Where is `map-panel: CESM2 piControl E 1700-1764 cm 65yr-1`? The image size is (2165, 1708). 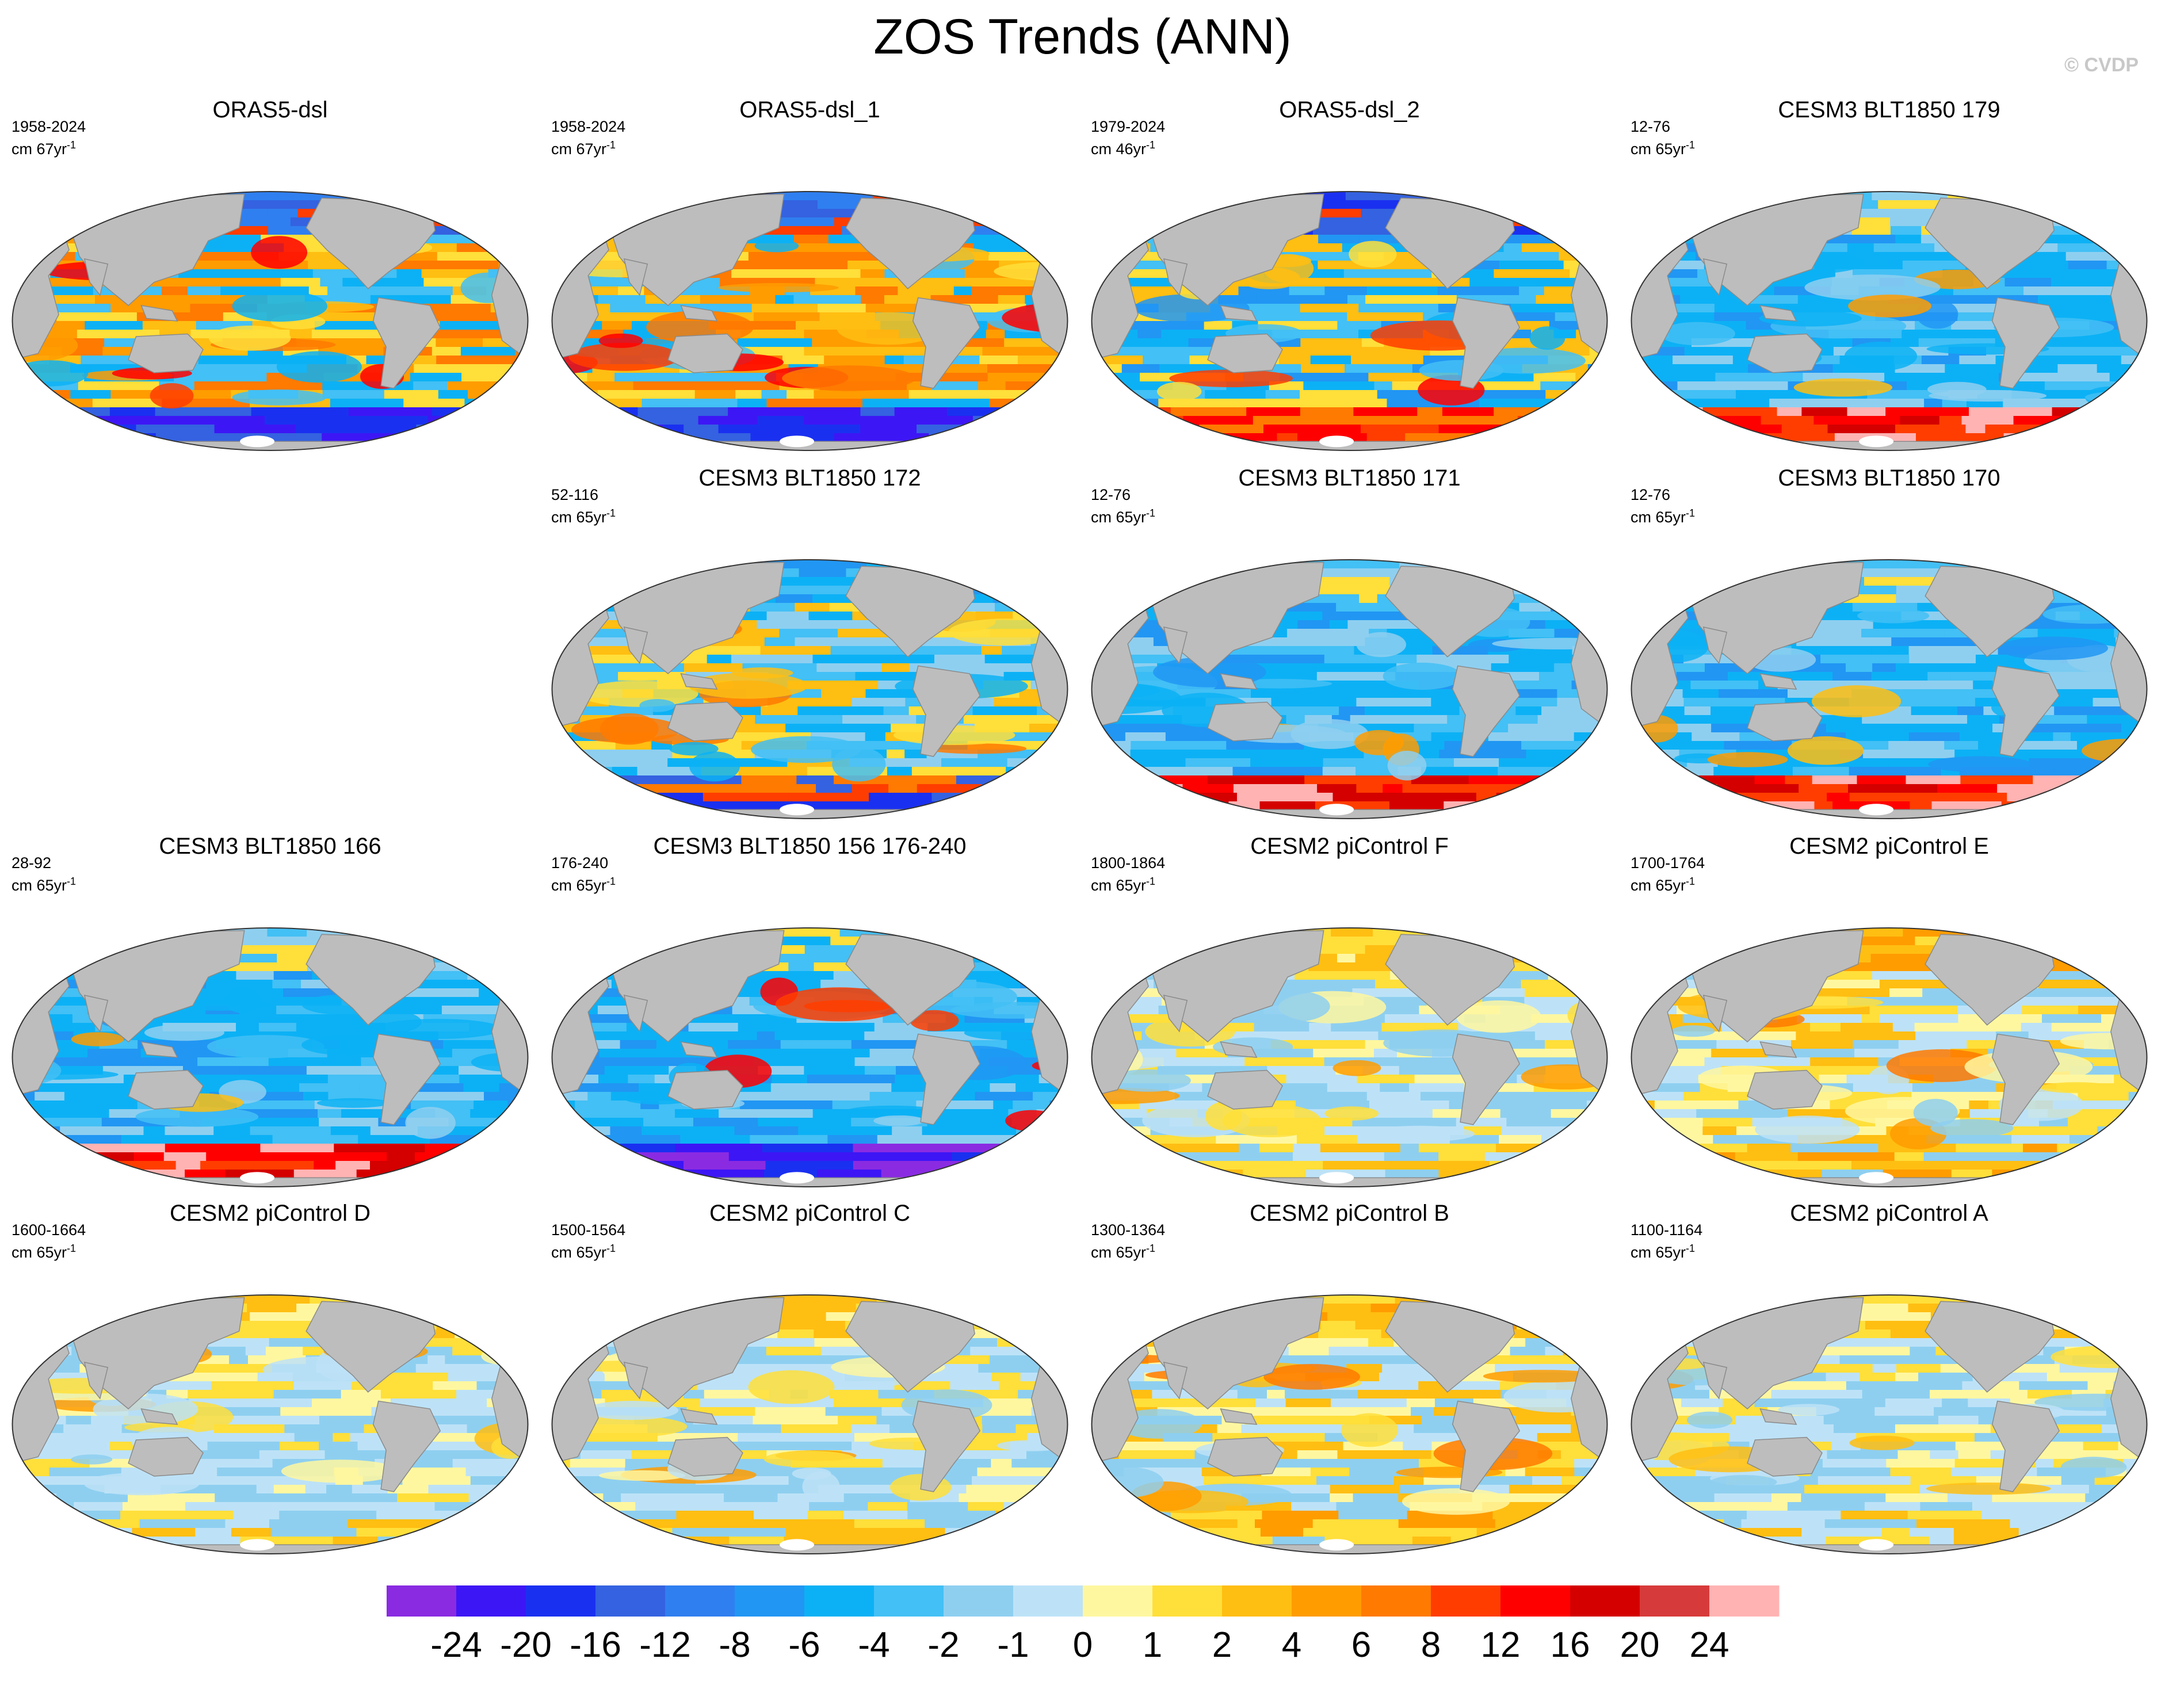
map-panel: CESM2 piControl E 1700-1764 cm 65yr-1 is located at coordinates (1889, 1017).